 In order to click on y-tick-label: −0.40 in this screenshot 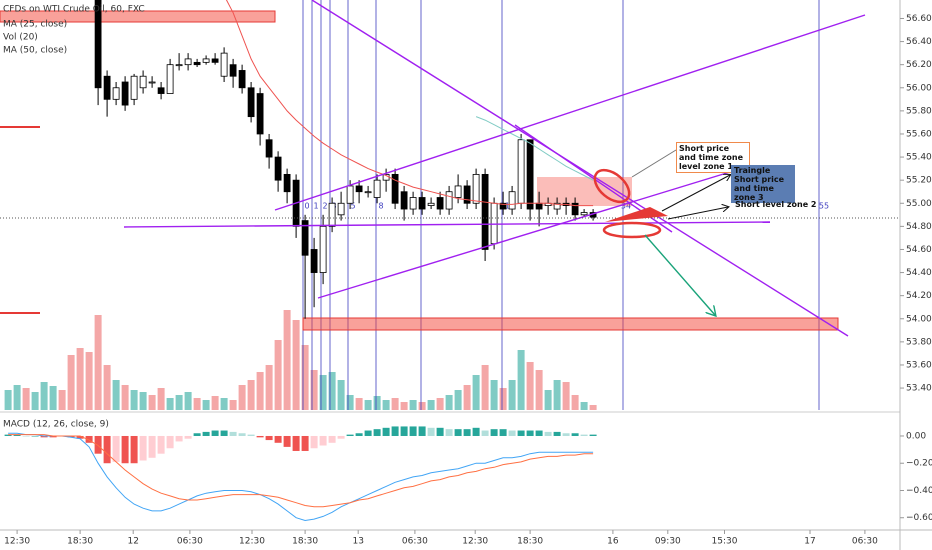, I will do `click(919, 491)`.